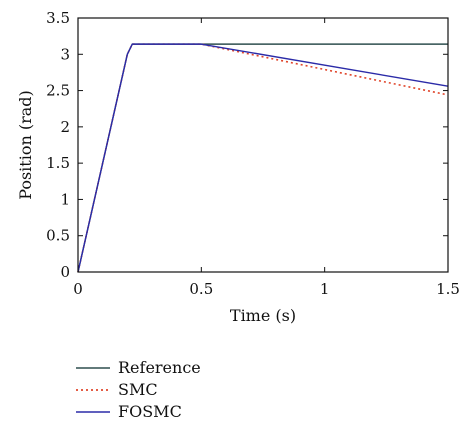  I want to click on y-axis-label: Position (rad), so click(25, 145).